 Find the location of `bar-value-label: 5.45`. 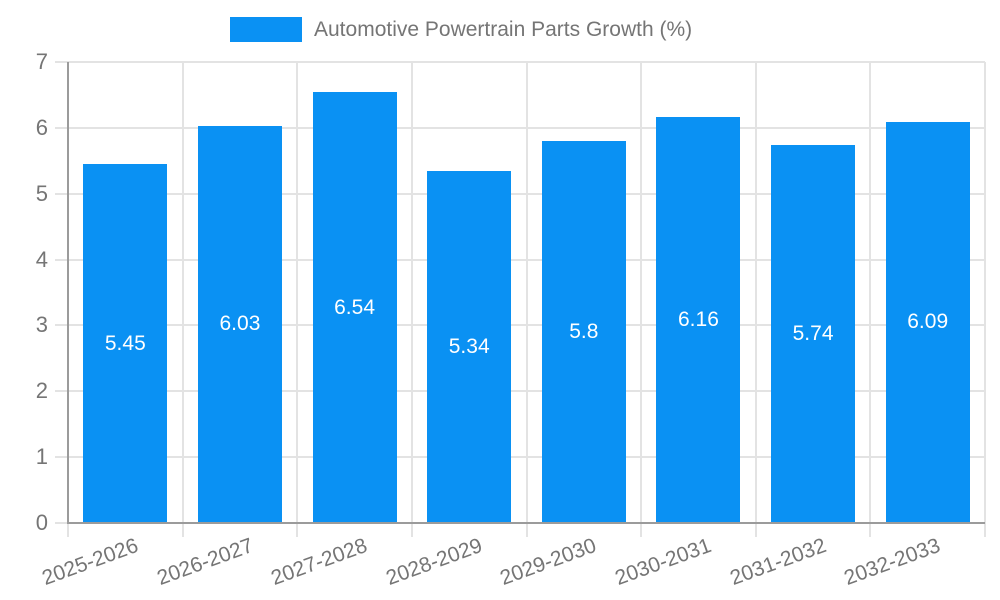

bar-value-label: 5.45 is located at coordinates (125, 343).